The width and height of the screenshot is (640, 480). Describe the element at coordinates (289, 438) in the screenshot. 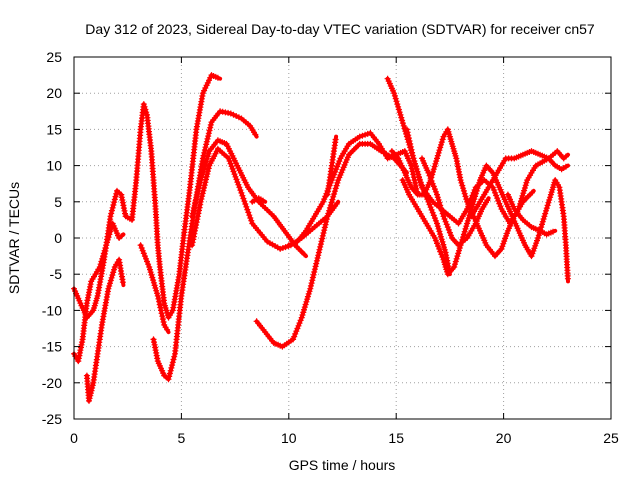

I see `x-tick-label: 10` at that location.